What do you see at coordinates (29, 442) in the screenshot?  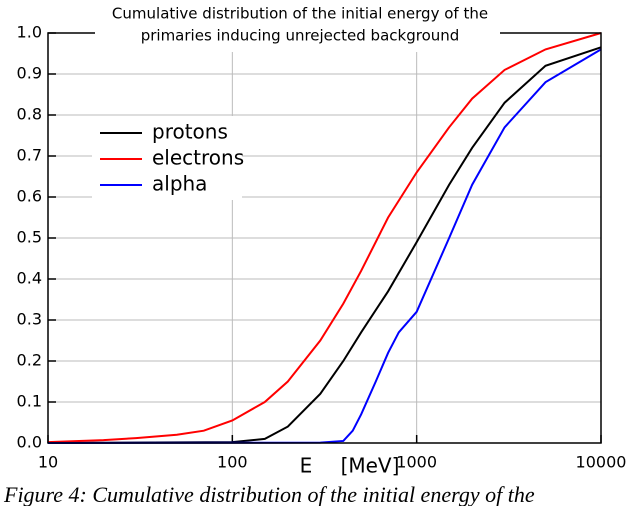 I see `y-tick-label: 0.0` at bounding box center [29, 442].